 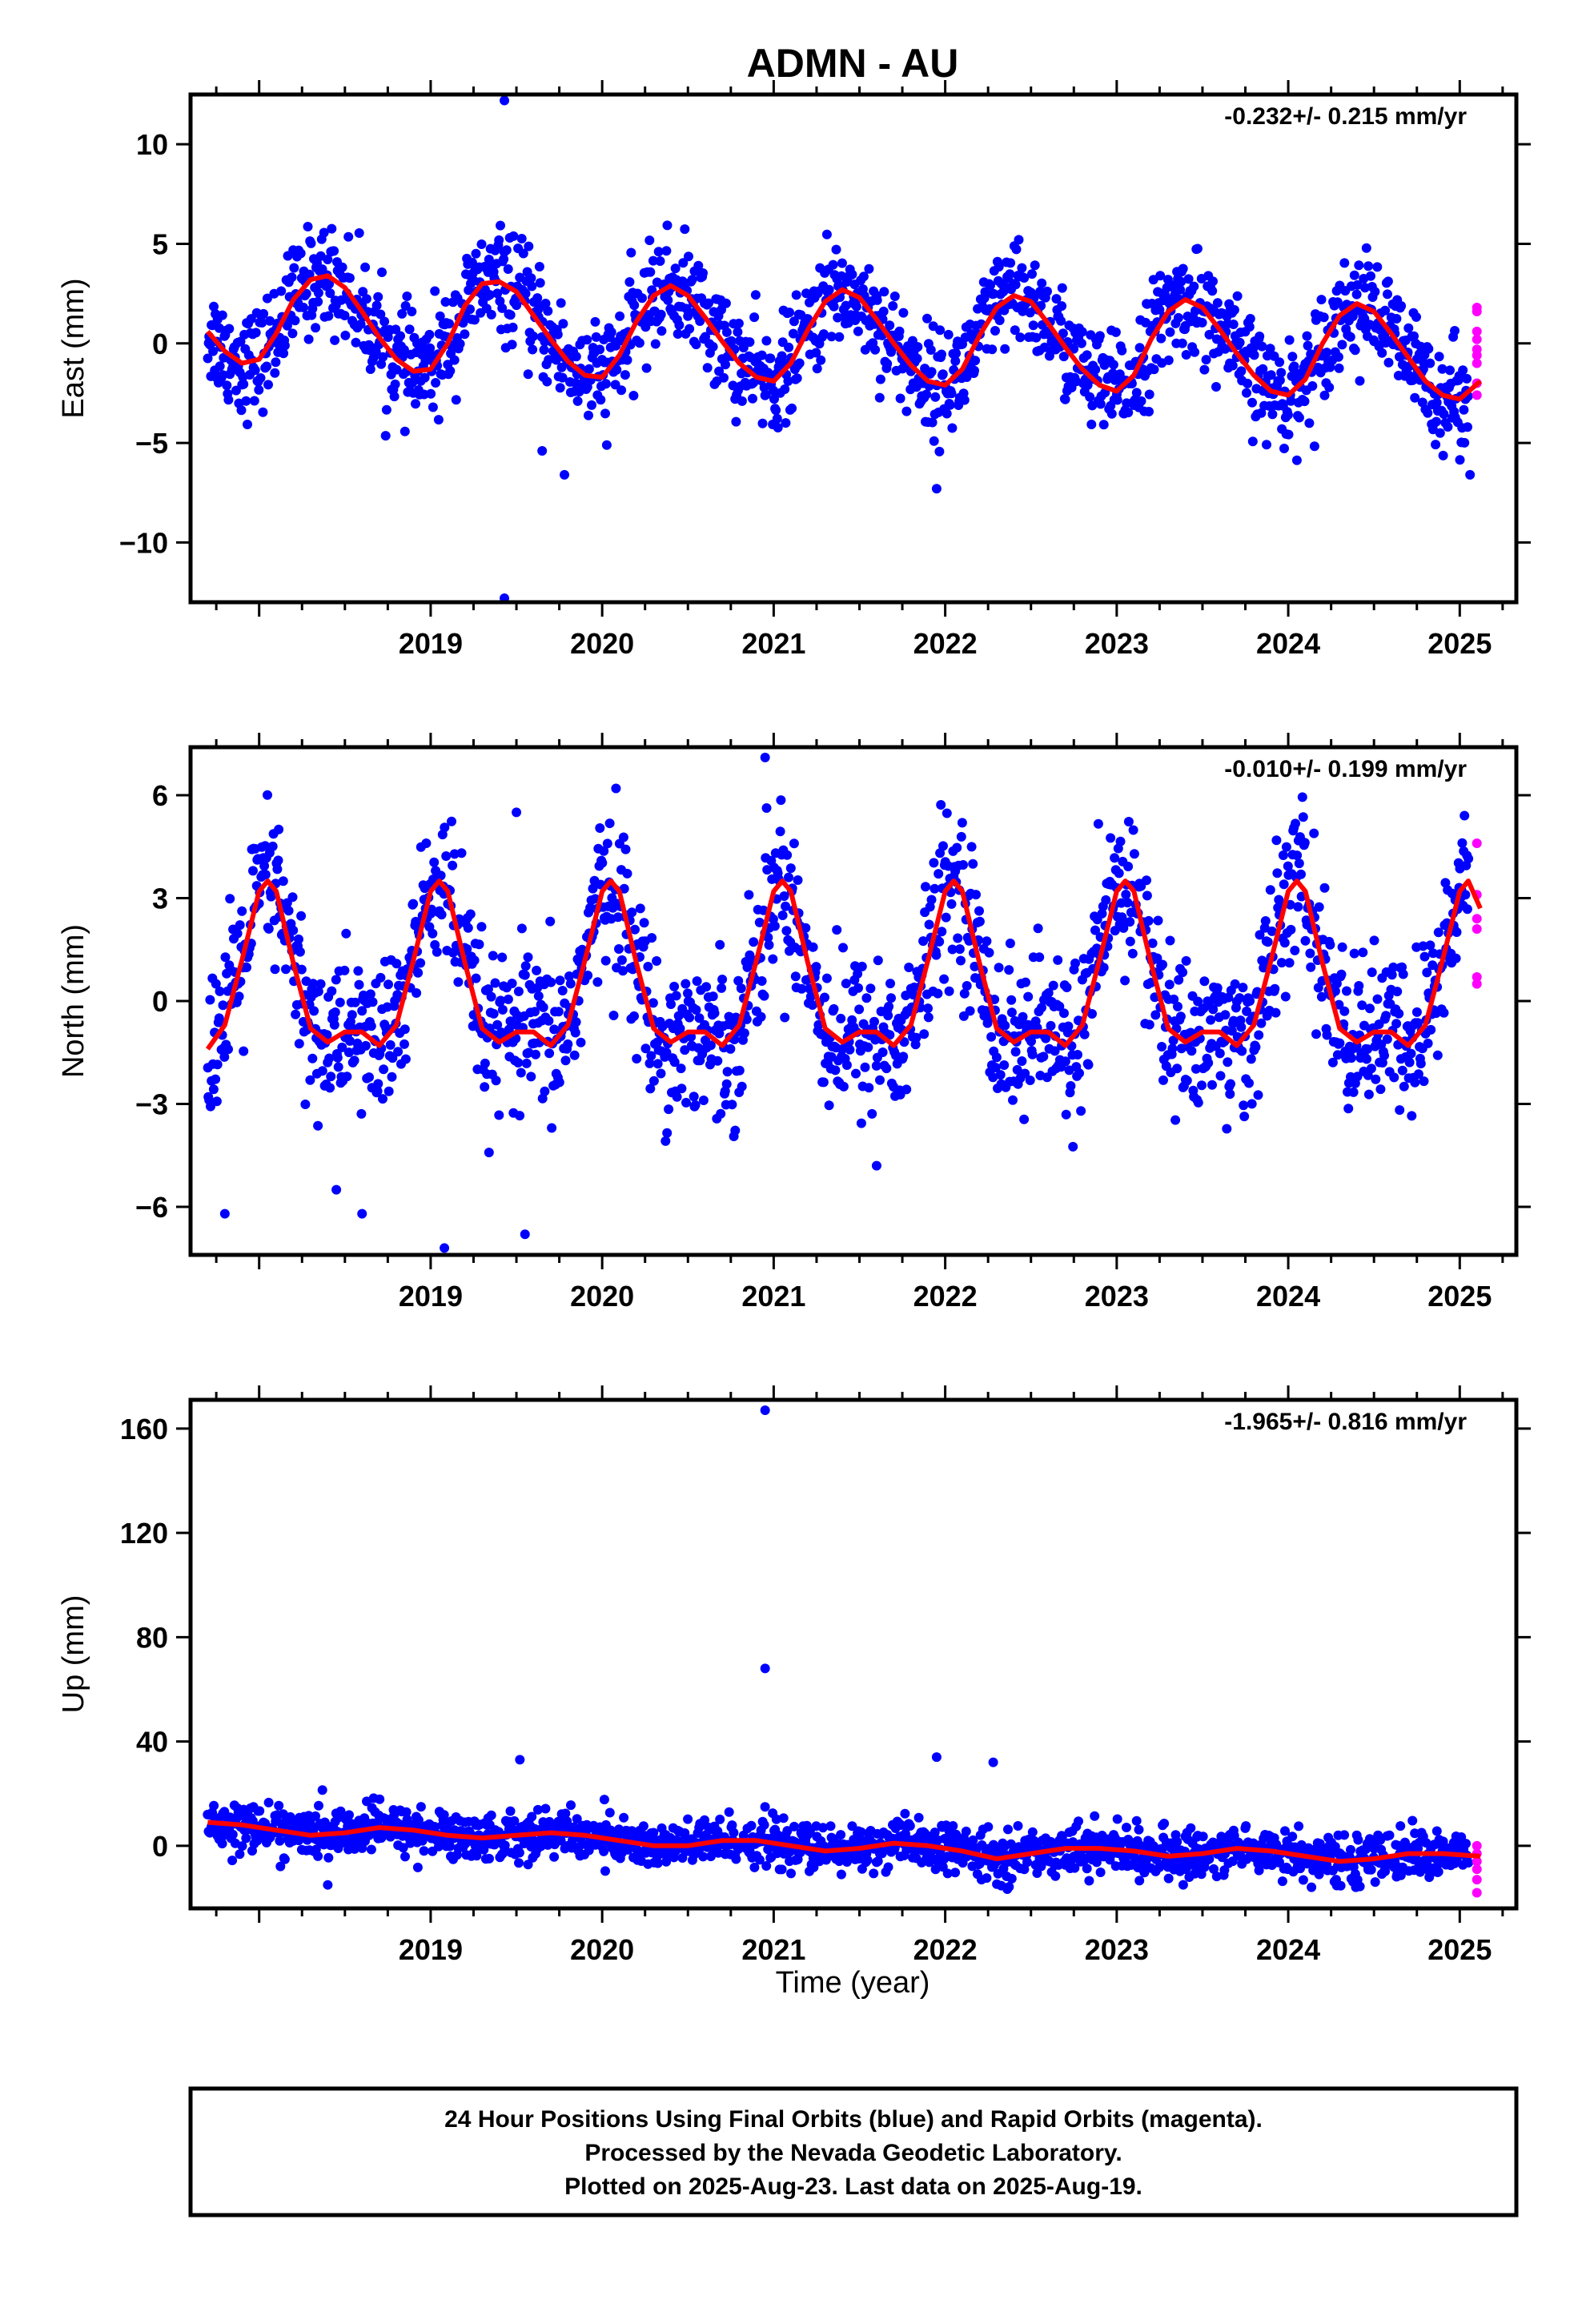 What do you see at coordinates (144, 542) in the screenshot?
I see `y-tick-label: −10` at bounding box center [144, 542].